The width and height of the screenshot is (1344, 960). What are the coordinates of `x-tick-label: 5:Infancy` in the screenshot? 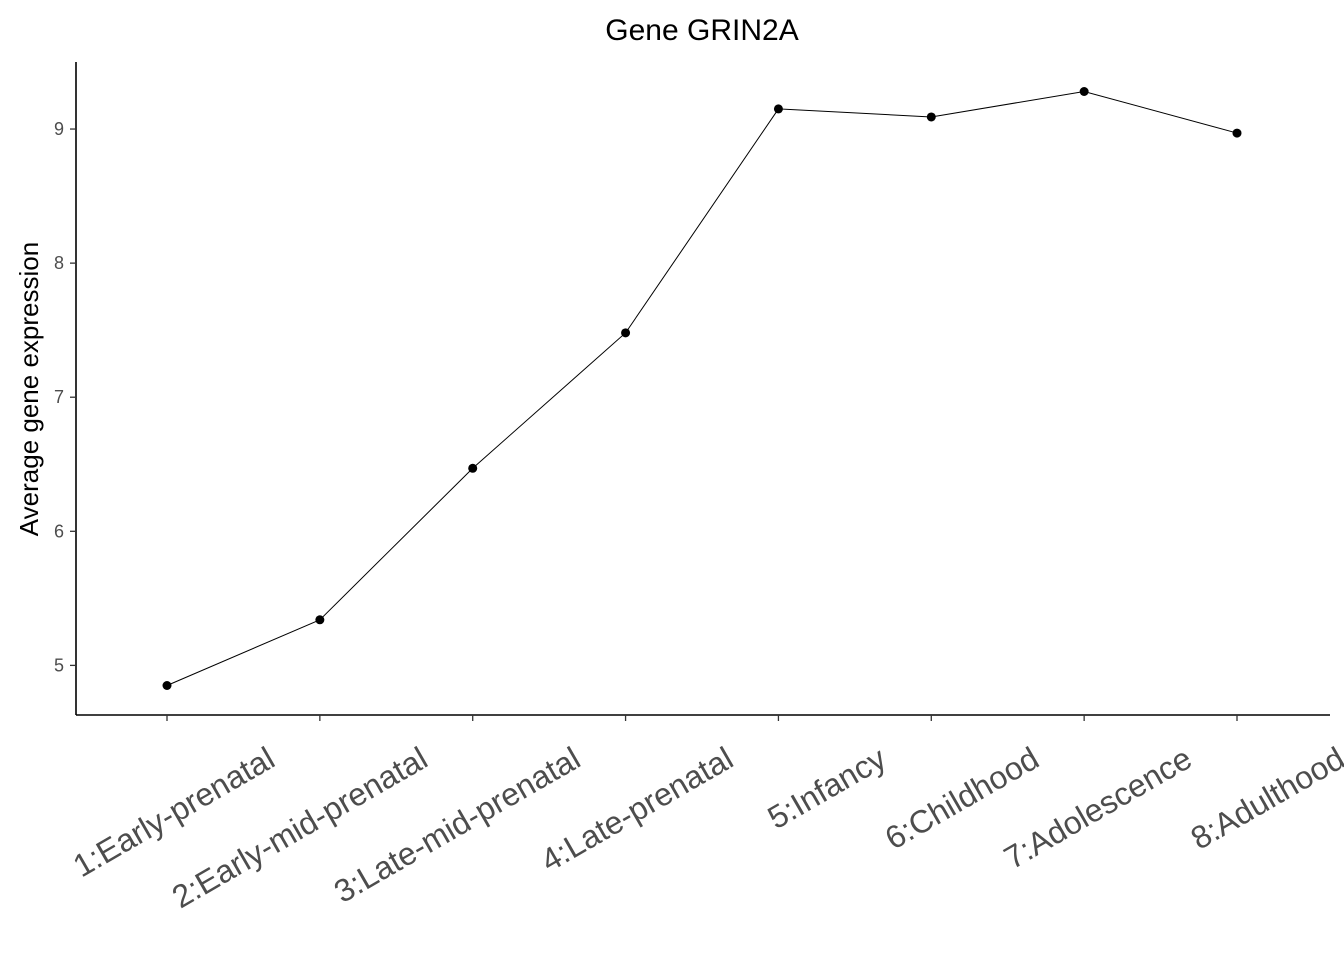 It's located at (826, 788).